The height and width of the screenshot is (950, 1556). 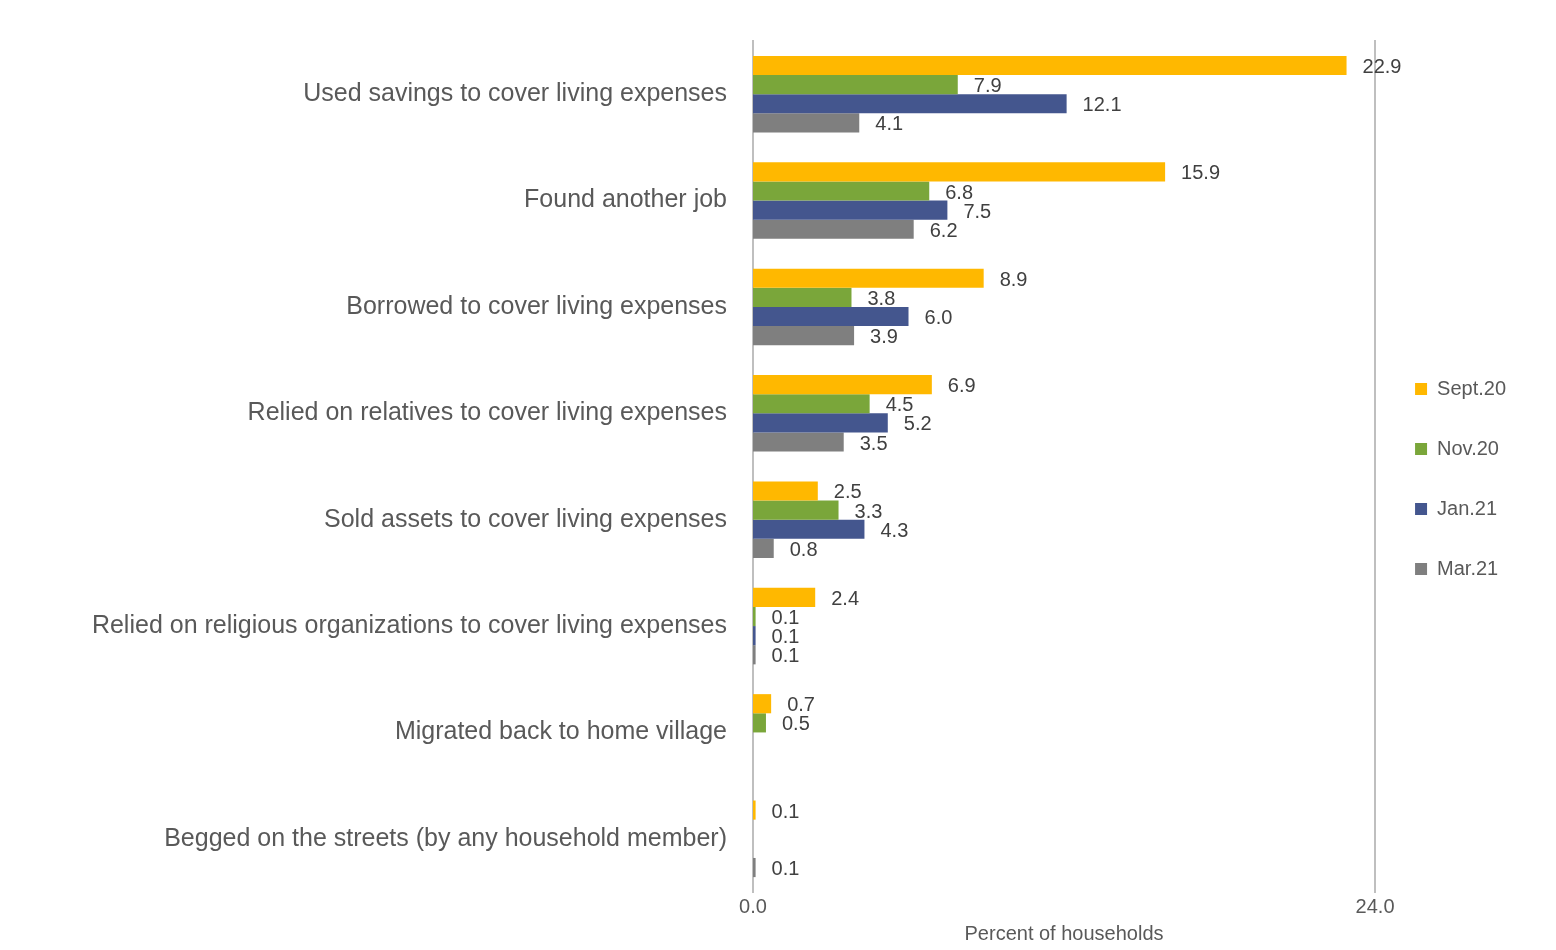 What do you see at coordinates (889, 123) in the screenshot?
I see `data-label: 4.1` at bounding box center [889, 123].